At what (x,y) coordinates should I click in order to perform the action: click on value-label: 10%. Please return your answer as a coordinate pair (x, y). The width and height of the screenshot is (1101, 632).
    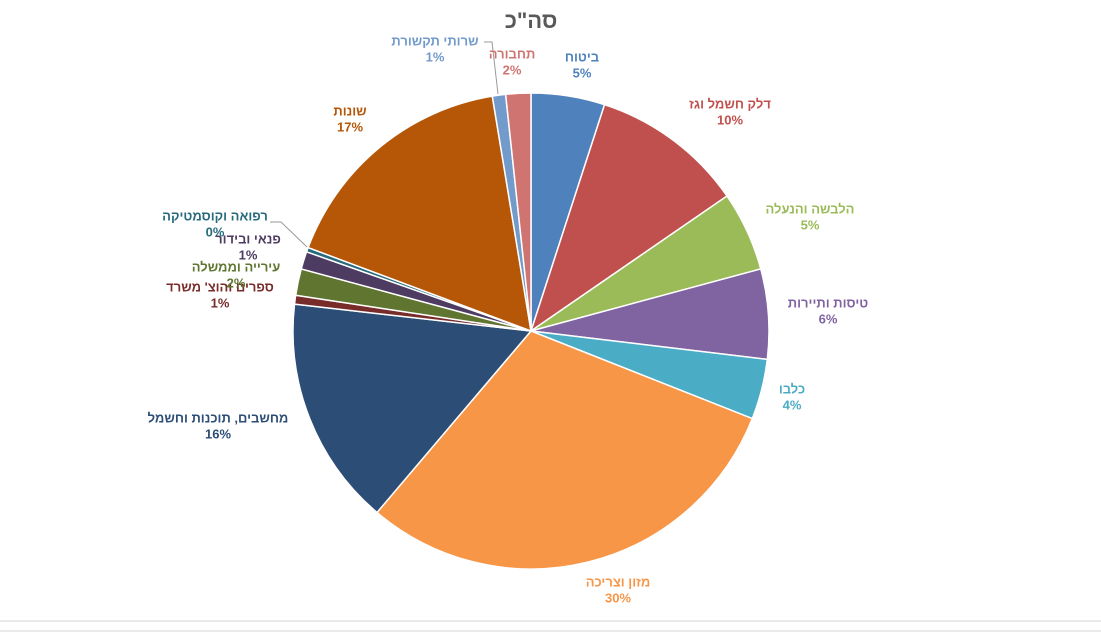
    Looking at the image, I should click on (730, 119).